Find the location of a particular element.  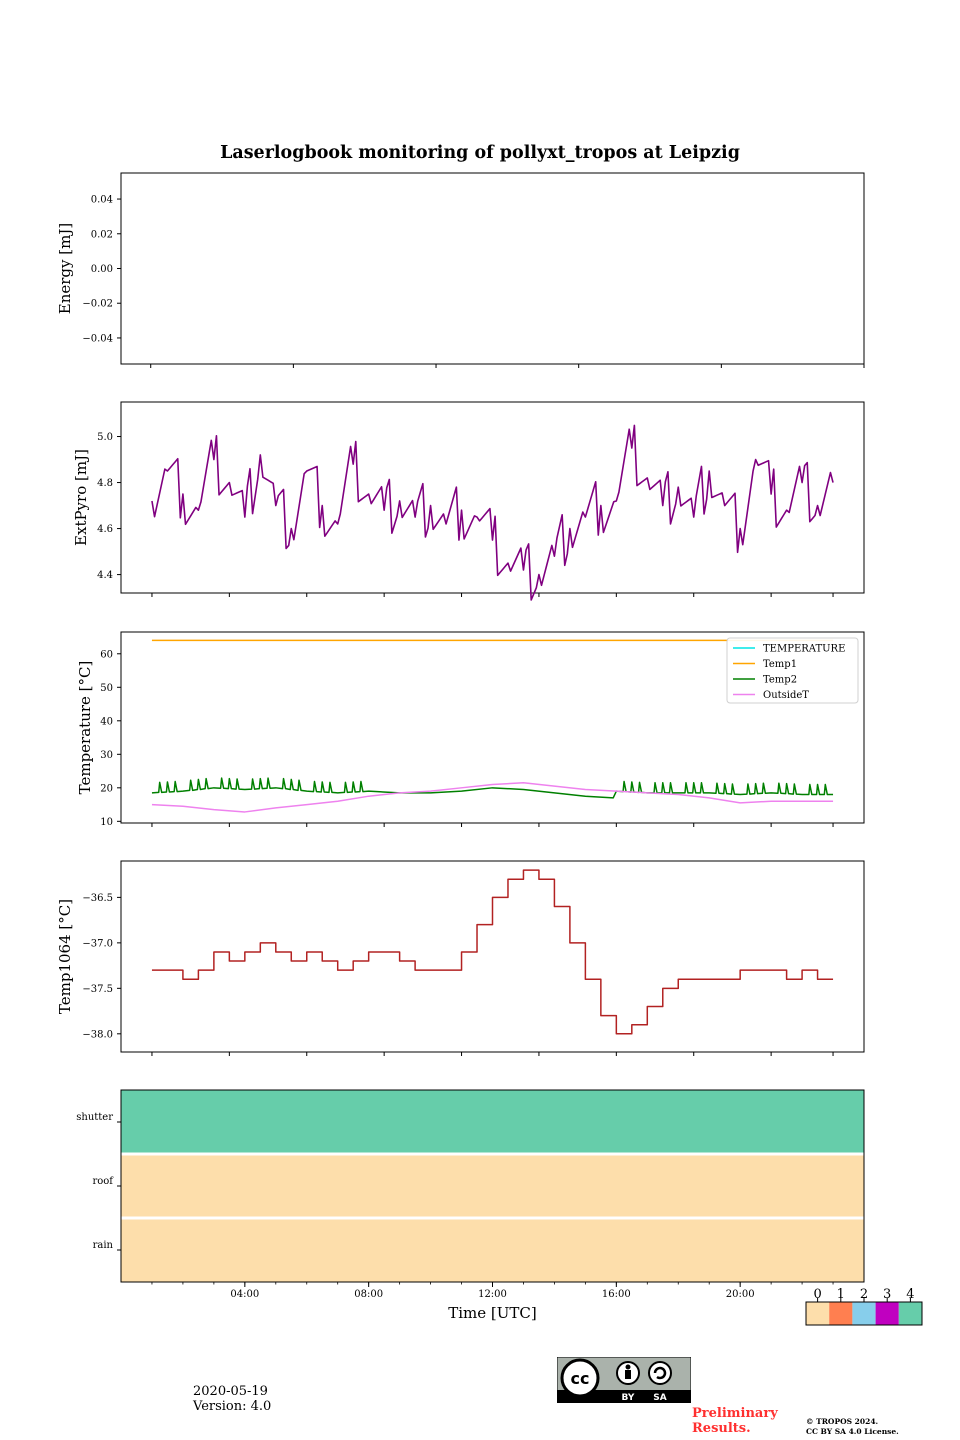

x-tick-label: 16:00 is located at coordinates (616, 1294).